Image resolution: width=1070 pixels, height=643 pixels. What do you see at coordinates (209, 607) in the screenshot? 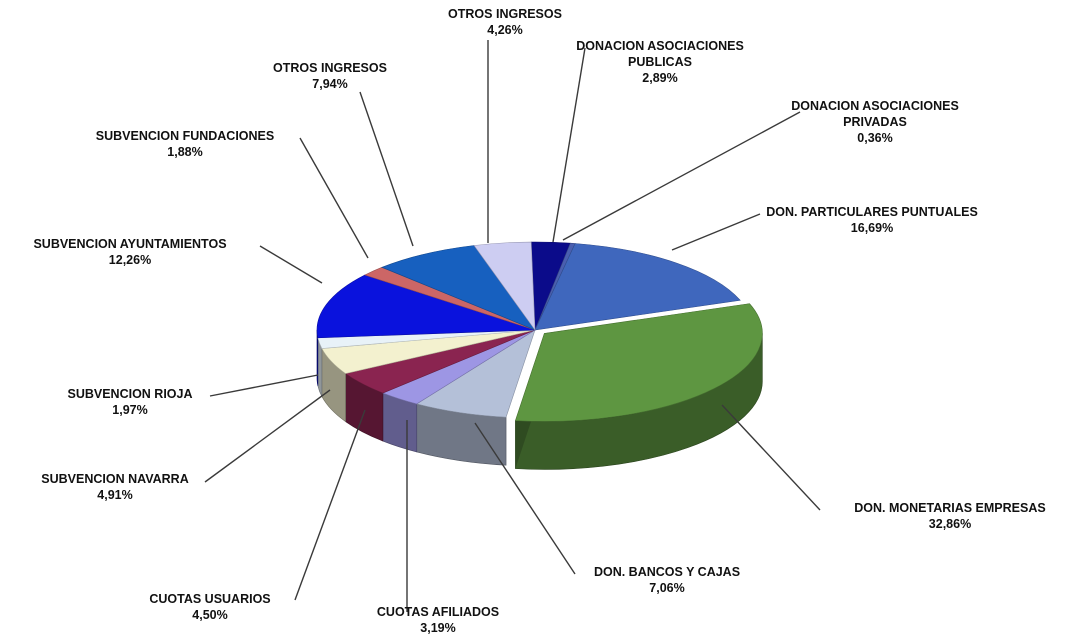
I see `slice-label-7: CUOTAS USUARIOS 4,50%` at bounding box center [209, 607].